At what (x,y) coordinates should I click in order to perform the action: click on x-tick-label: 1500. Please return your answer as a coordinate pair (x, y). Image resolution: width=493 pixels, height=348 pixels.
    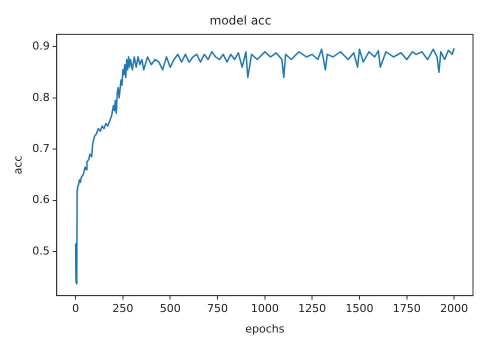
    Looking at the image, I should click on (359, 309).